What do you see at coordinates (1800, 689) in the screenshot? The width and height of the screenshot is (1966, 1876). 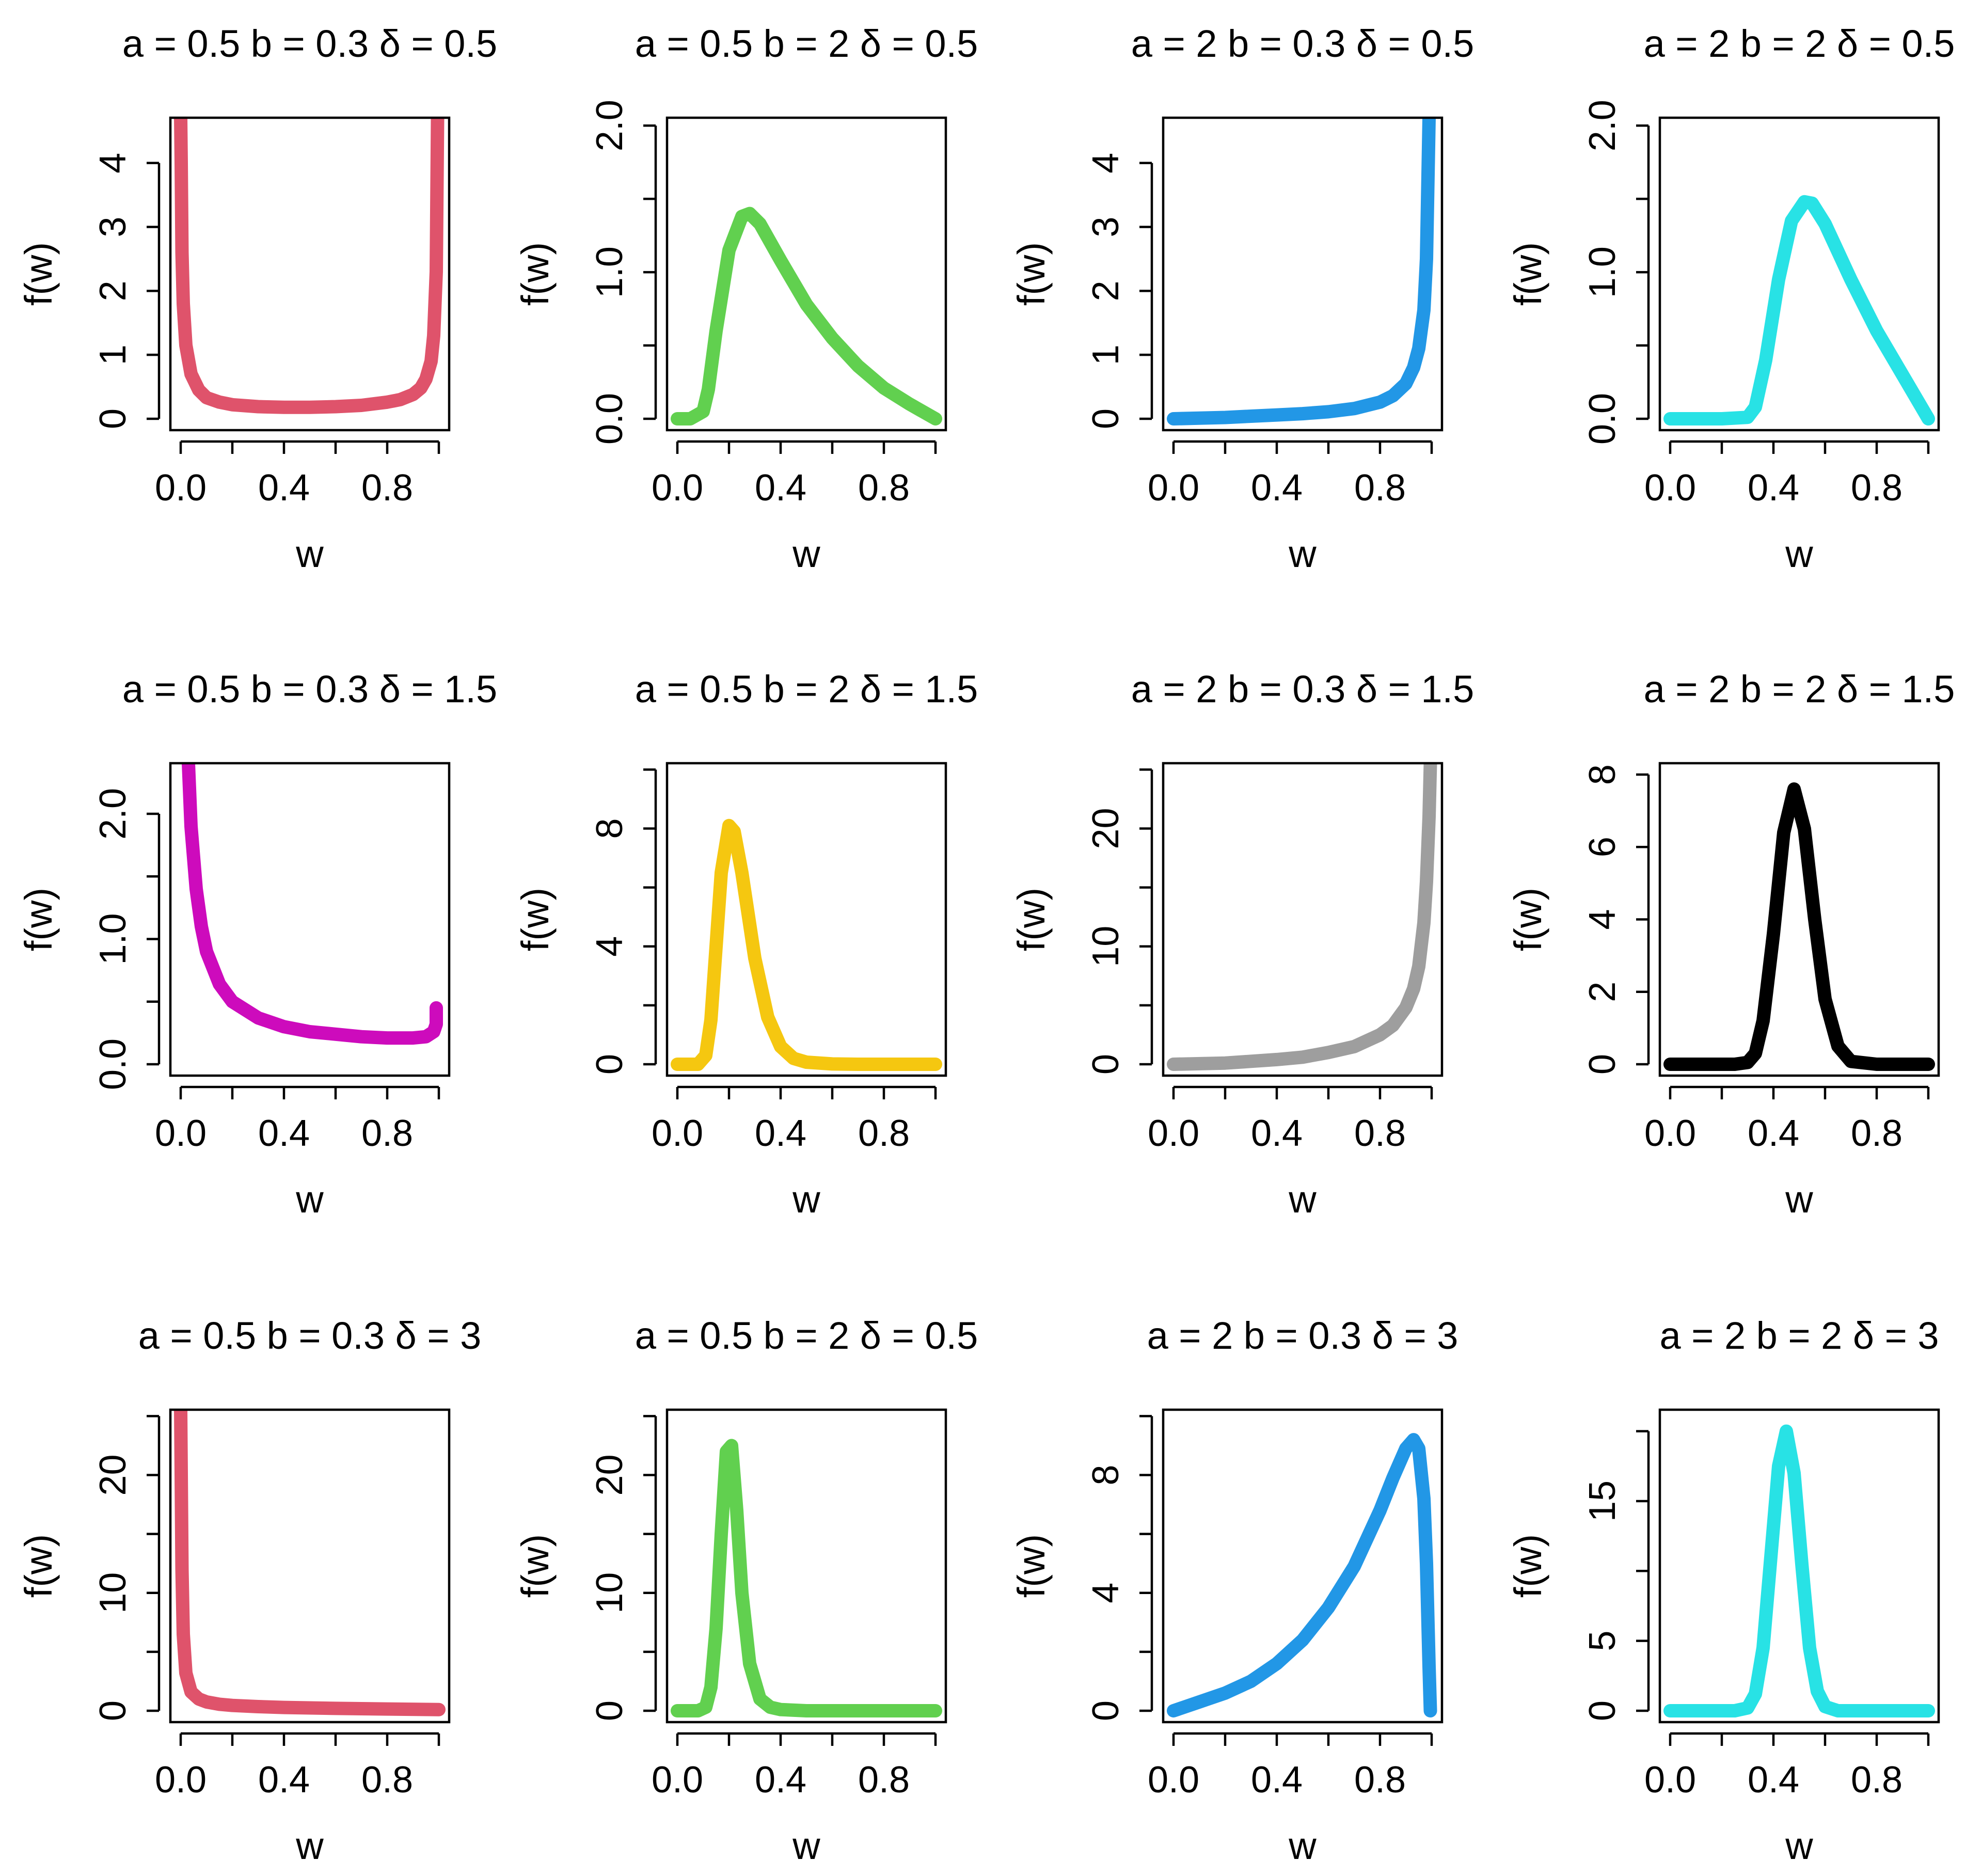 I see `panel-title: a = 2 b = 2 δ = 1.5` at bounding box center [1800, 689].